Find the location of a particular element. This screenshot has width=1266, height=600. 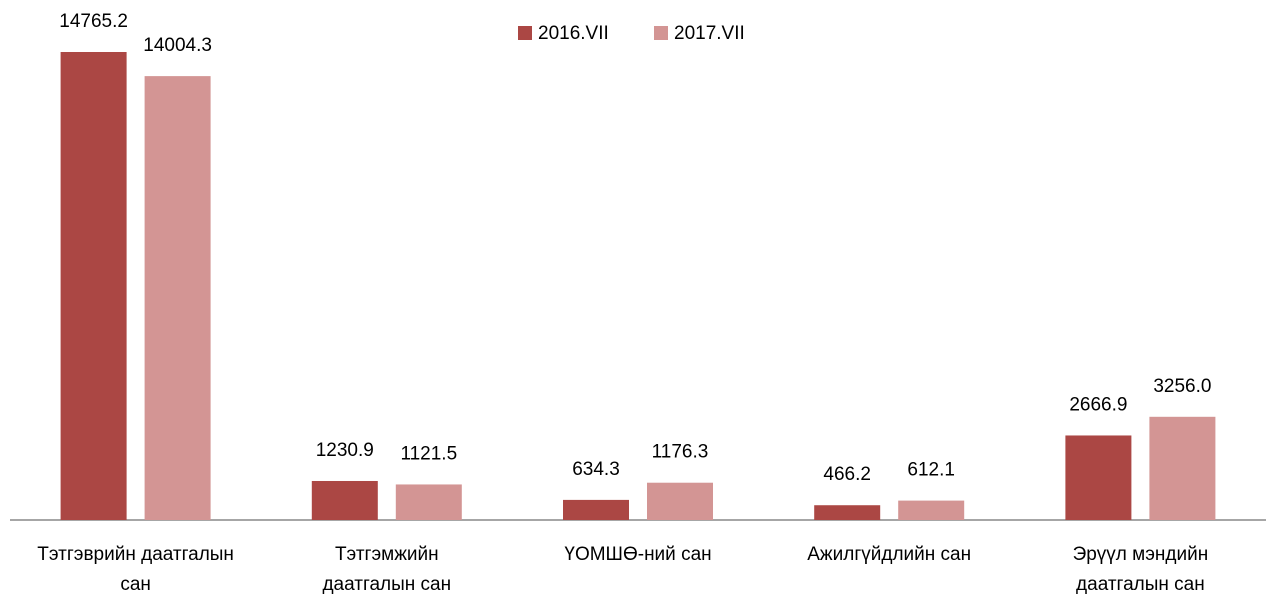

data-label: 634.3 is located at coordinates (596, 469).